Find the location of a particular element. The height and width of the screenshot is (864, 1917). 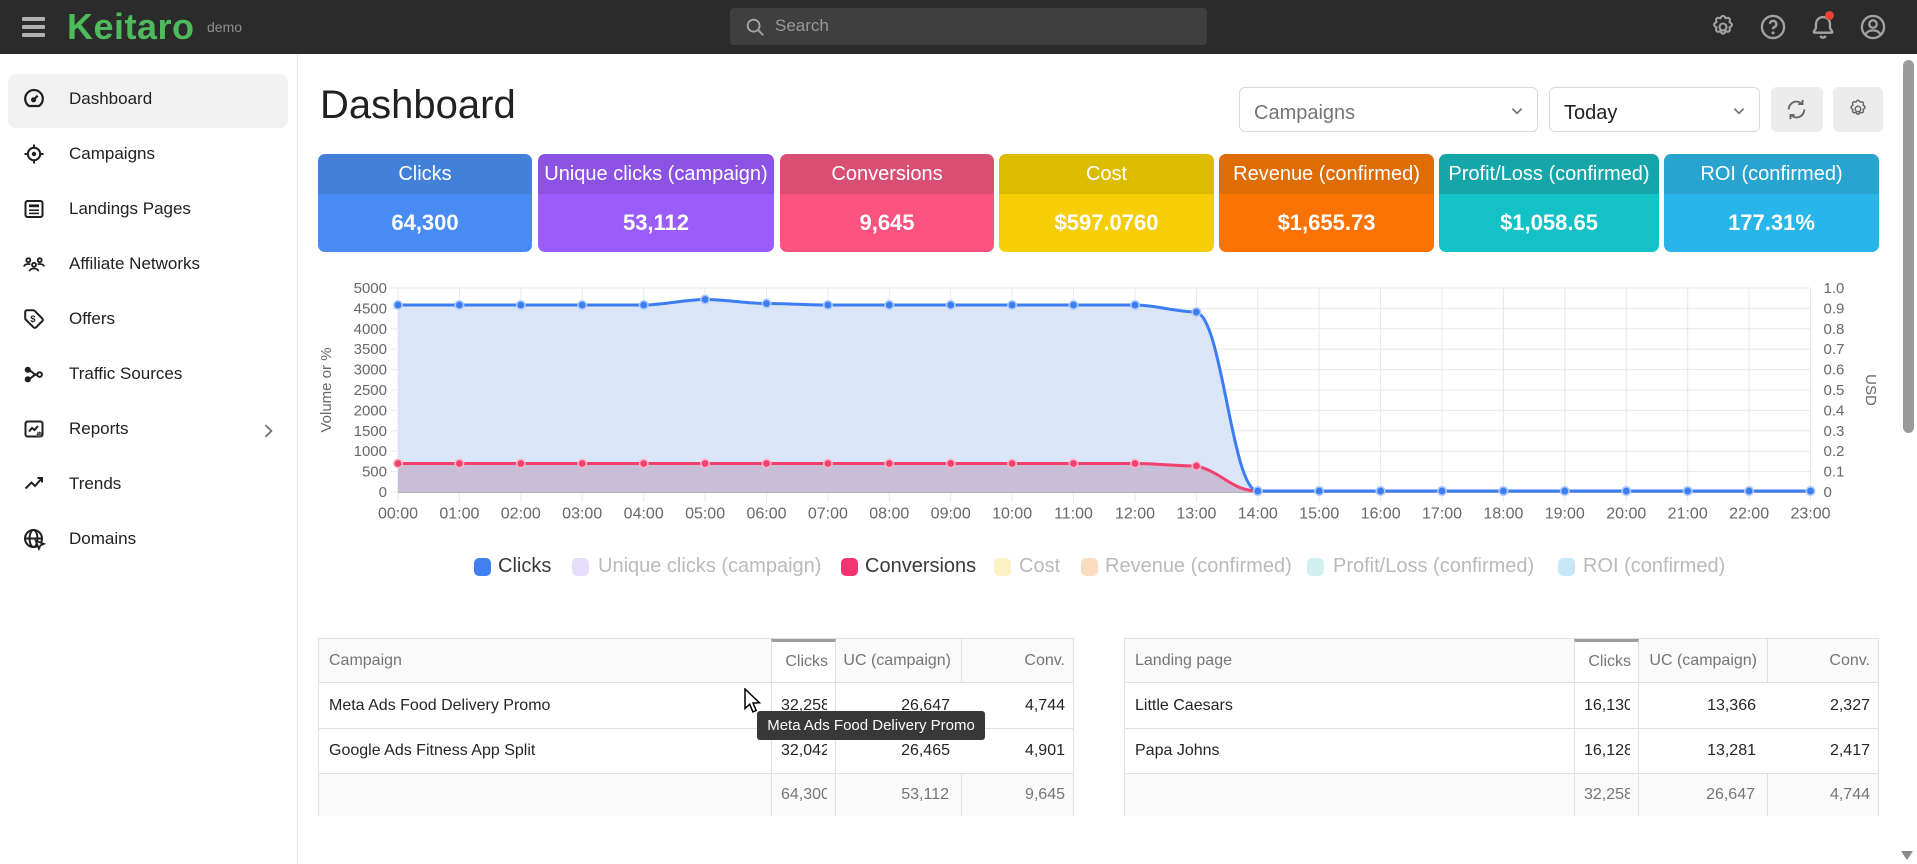

svg-text: 16:00 is located at coordinates (1381, 514).